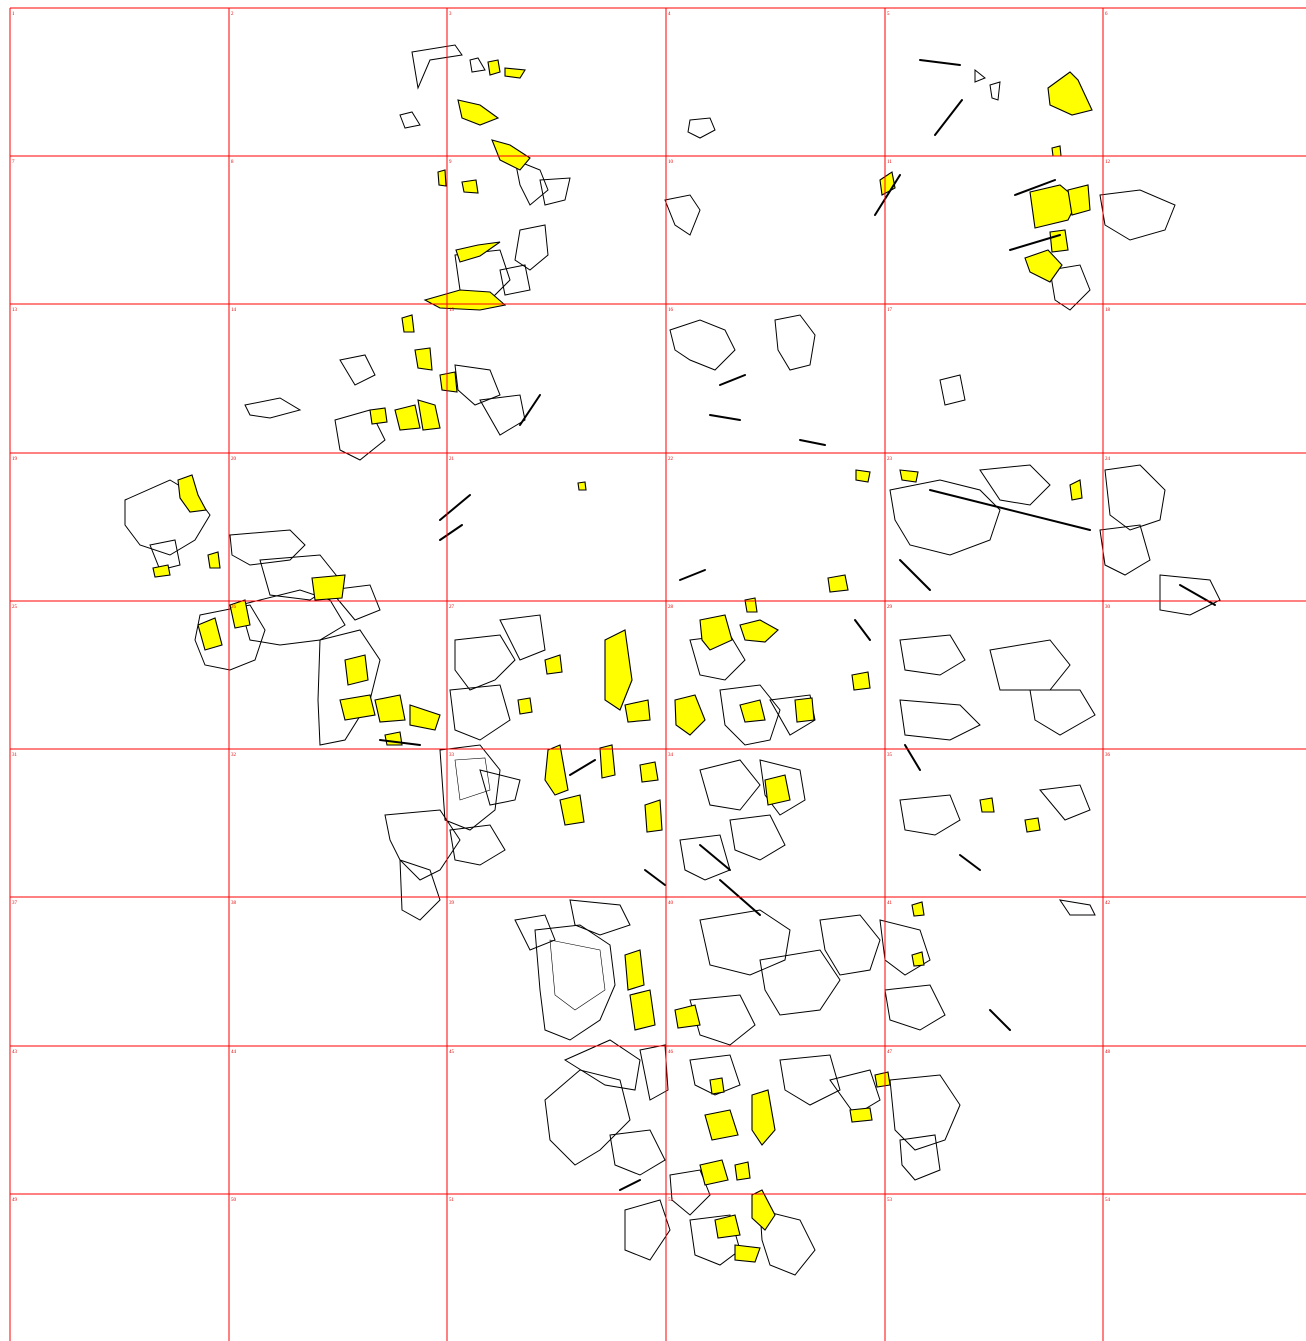 The width and height of the screenshot is (1306, 1341). What do you see at coordinates (890, 1200) in the screenshot?
I see `grid-cell-label: 53` at bounding box center [890, 1200].